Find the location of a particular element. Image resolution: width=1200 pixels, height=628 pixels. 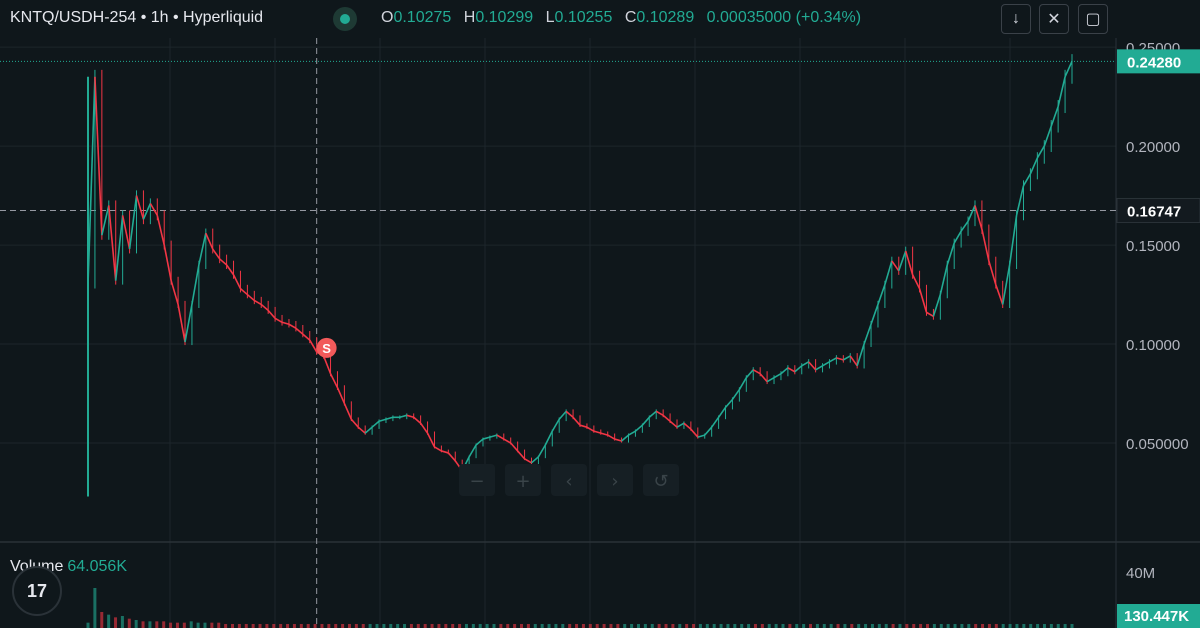

open-value: 0.10275 is located at coordinates (422, 17).